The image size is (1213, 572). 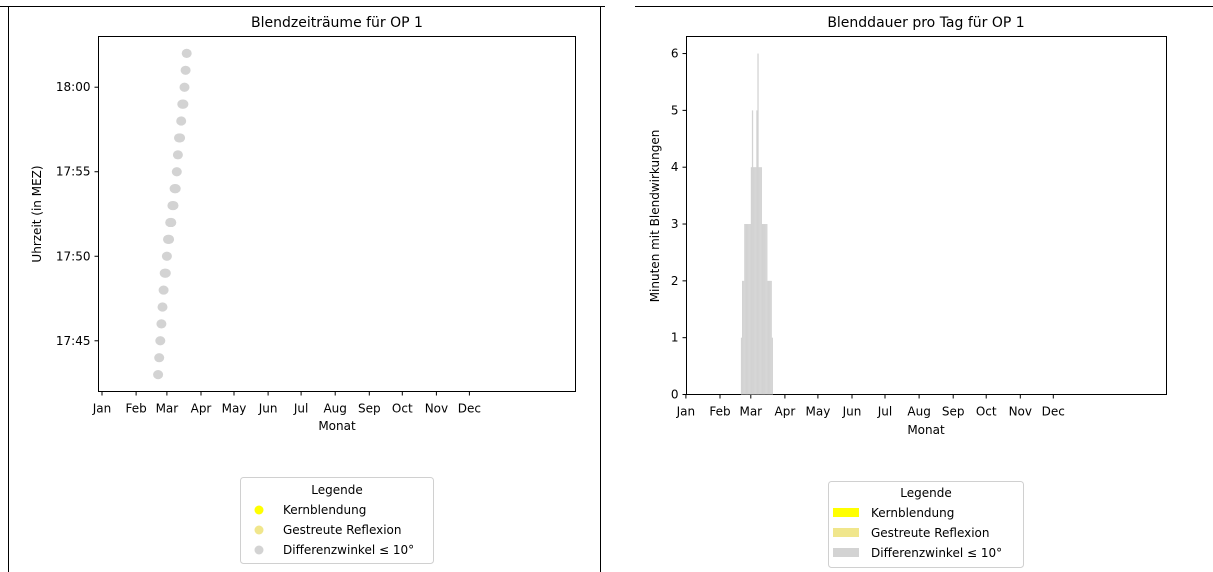 What do you see at coordinates (655, 216) in the screenshot?
I see `y-axis-label: Minuten mit Blendwirkungen` at bounding box center [655, 216].